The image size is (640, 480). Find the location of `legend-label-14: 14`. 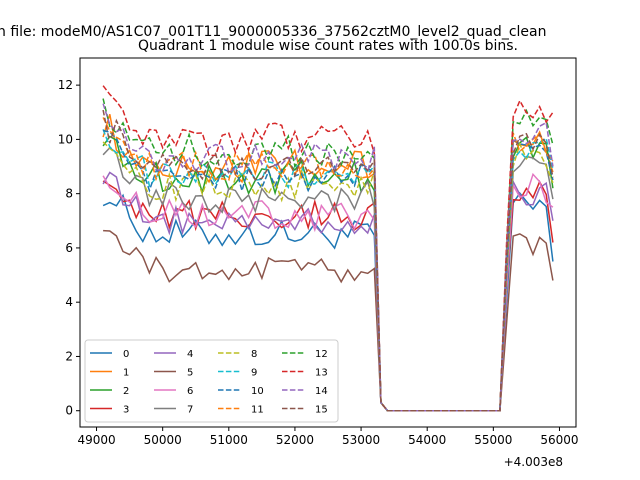

legend-label-14: 14 is located at coordinates (321, 391).